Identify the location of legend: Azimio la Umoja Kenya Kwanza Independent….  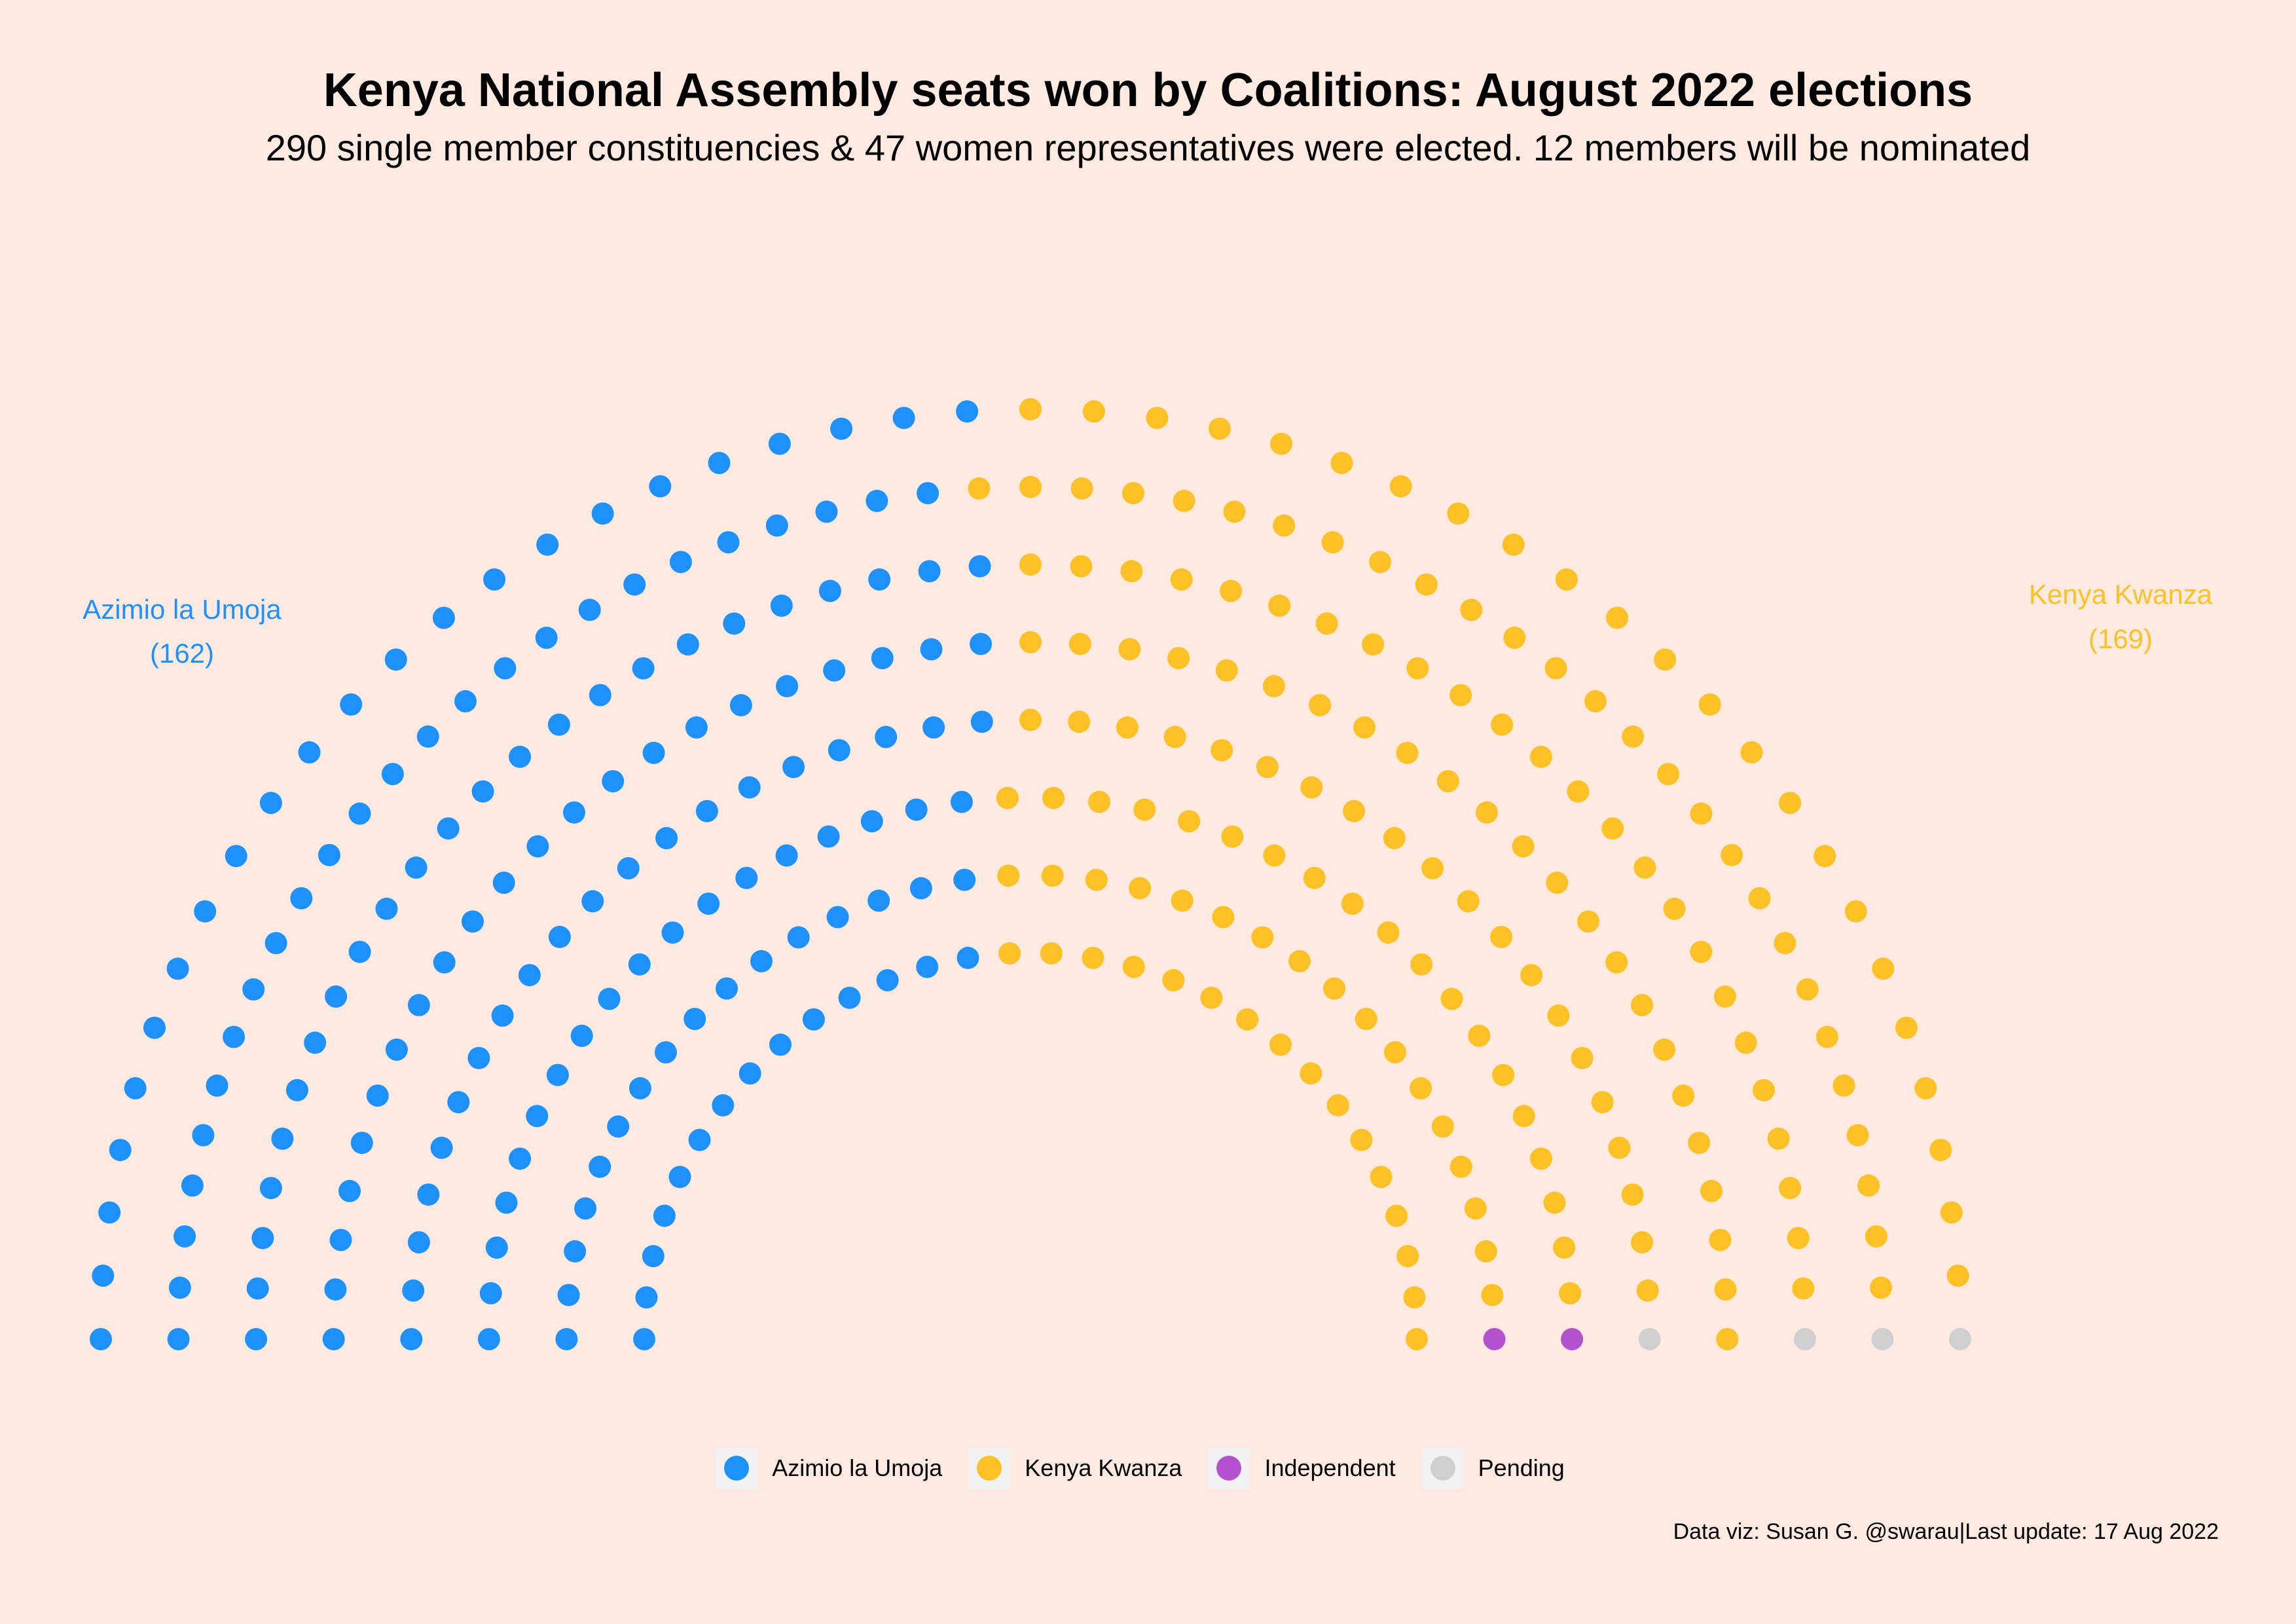
(1148, 1468).